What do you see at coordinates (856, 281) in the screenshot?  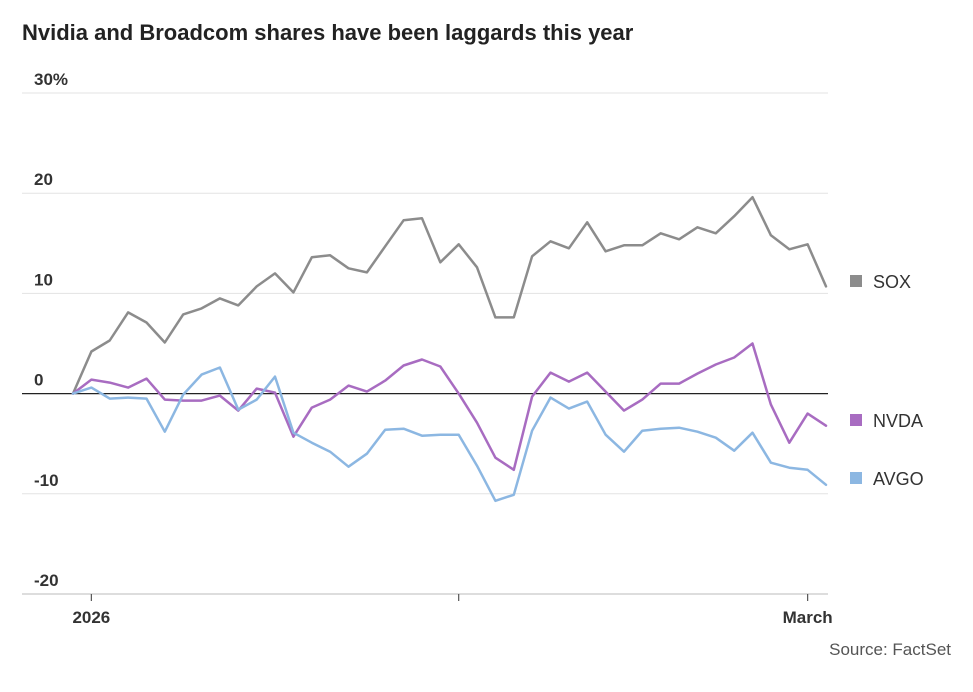 I see `legend-swatch-sox` at bounding box center [856, 281].